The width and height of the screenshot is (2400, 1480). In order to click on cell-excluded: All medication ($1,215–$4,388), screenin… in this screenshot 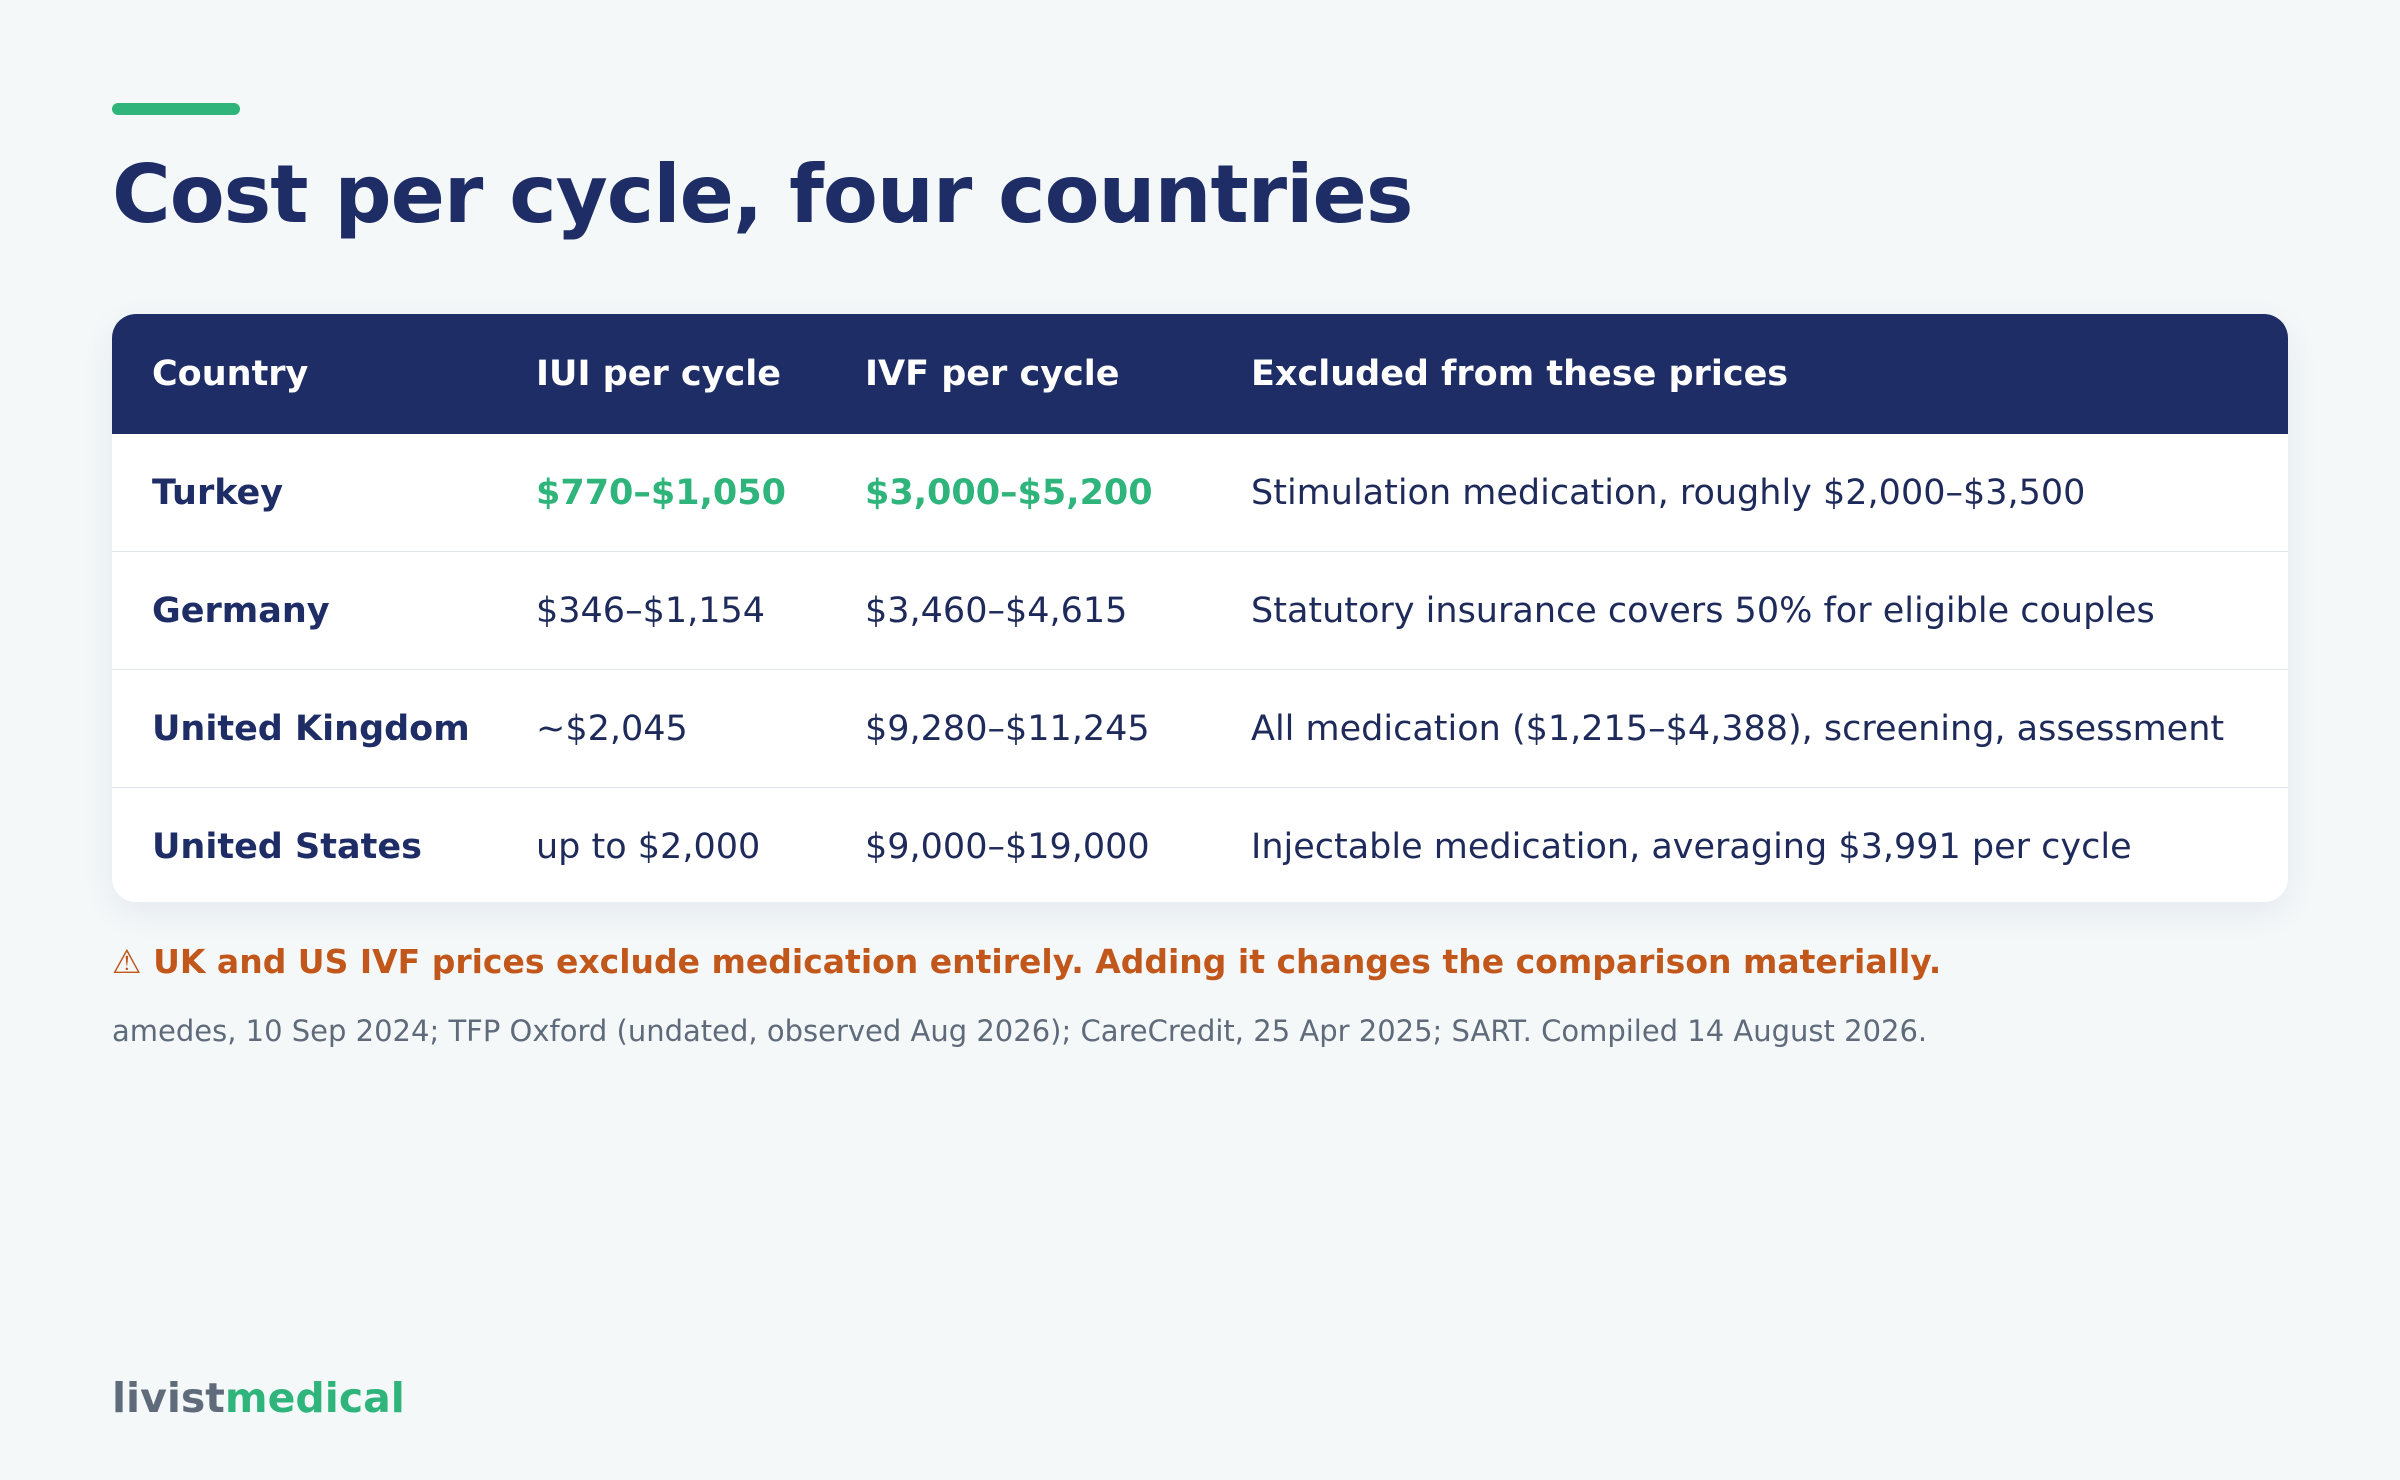, I will do `click(1749, 728)`.